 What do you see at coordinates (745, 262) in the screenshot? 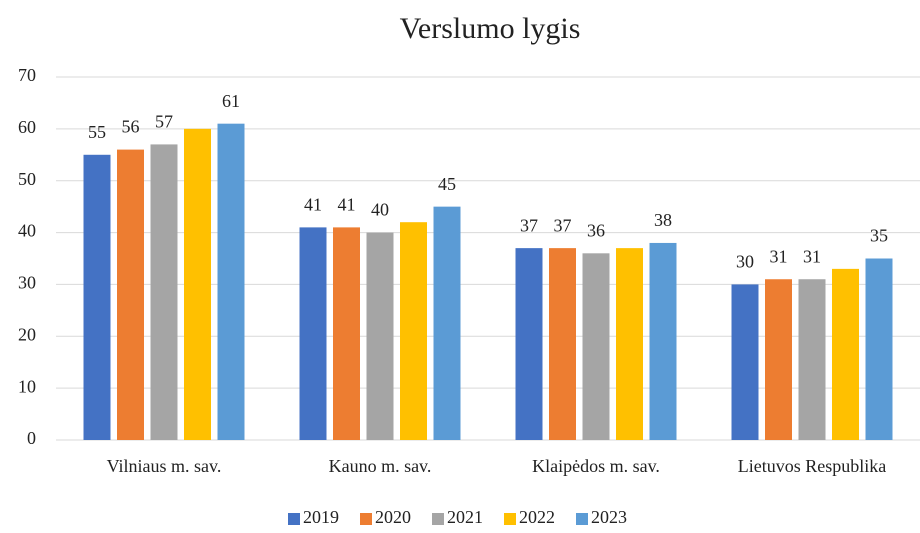
I see `data-label: 30` at bounding box center [745, 262].